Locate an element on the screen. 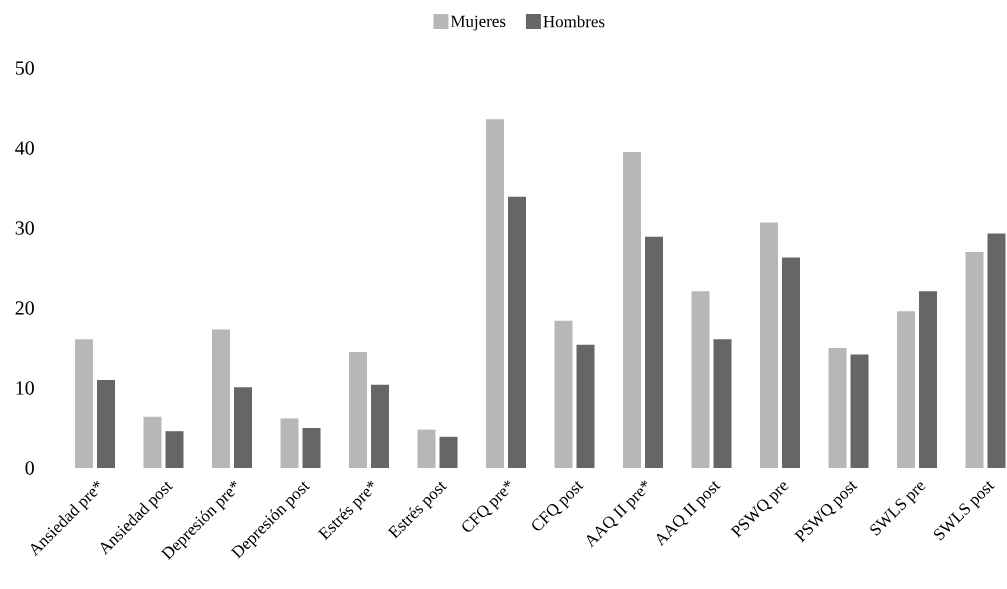  legend-label: Hombres is located at coordinates (574, 21).